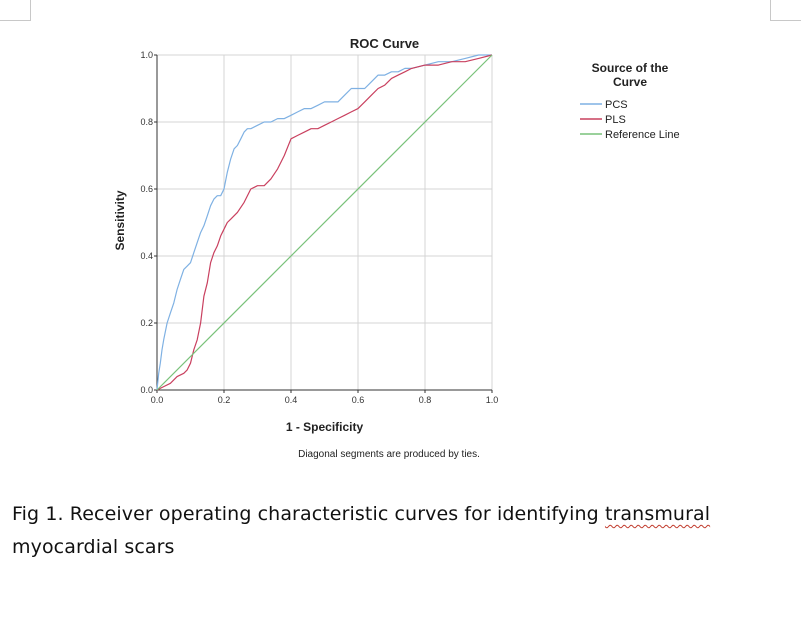  What do you see at coordinates (492, 400) in the screenshot?
I see `x-tick-label: 1.0` at bounding box center [492, 400].